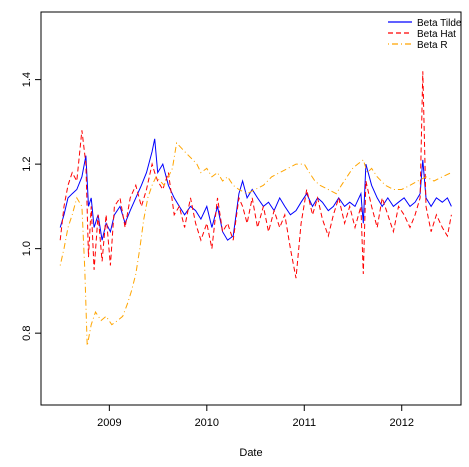 This screenshot has width=469, height=467. I want to click on legend-label-beta-tilde: Beta Tilde, so click(439, 23).